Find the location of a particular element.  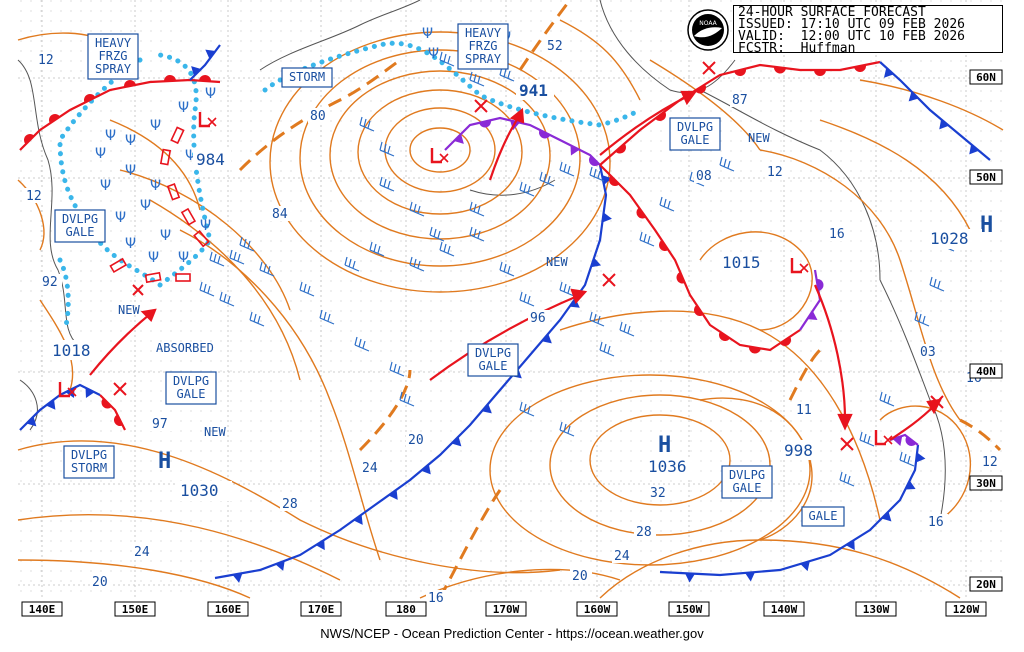

svg-text: 28 is located at coordinates (644, 532).